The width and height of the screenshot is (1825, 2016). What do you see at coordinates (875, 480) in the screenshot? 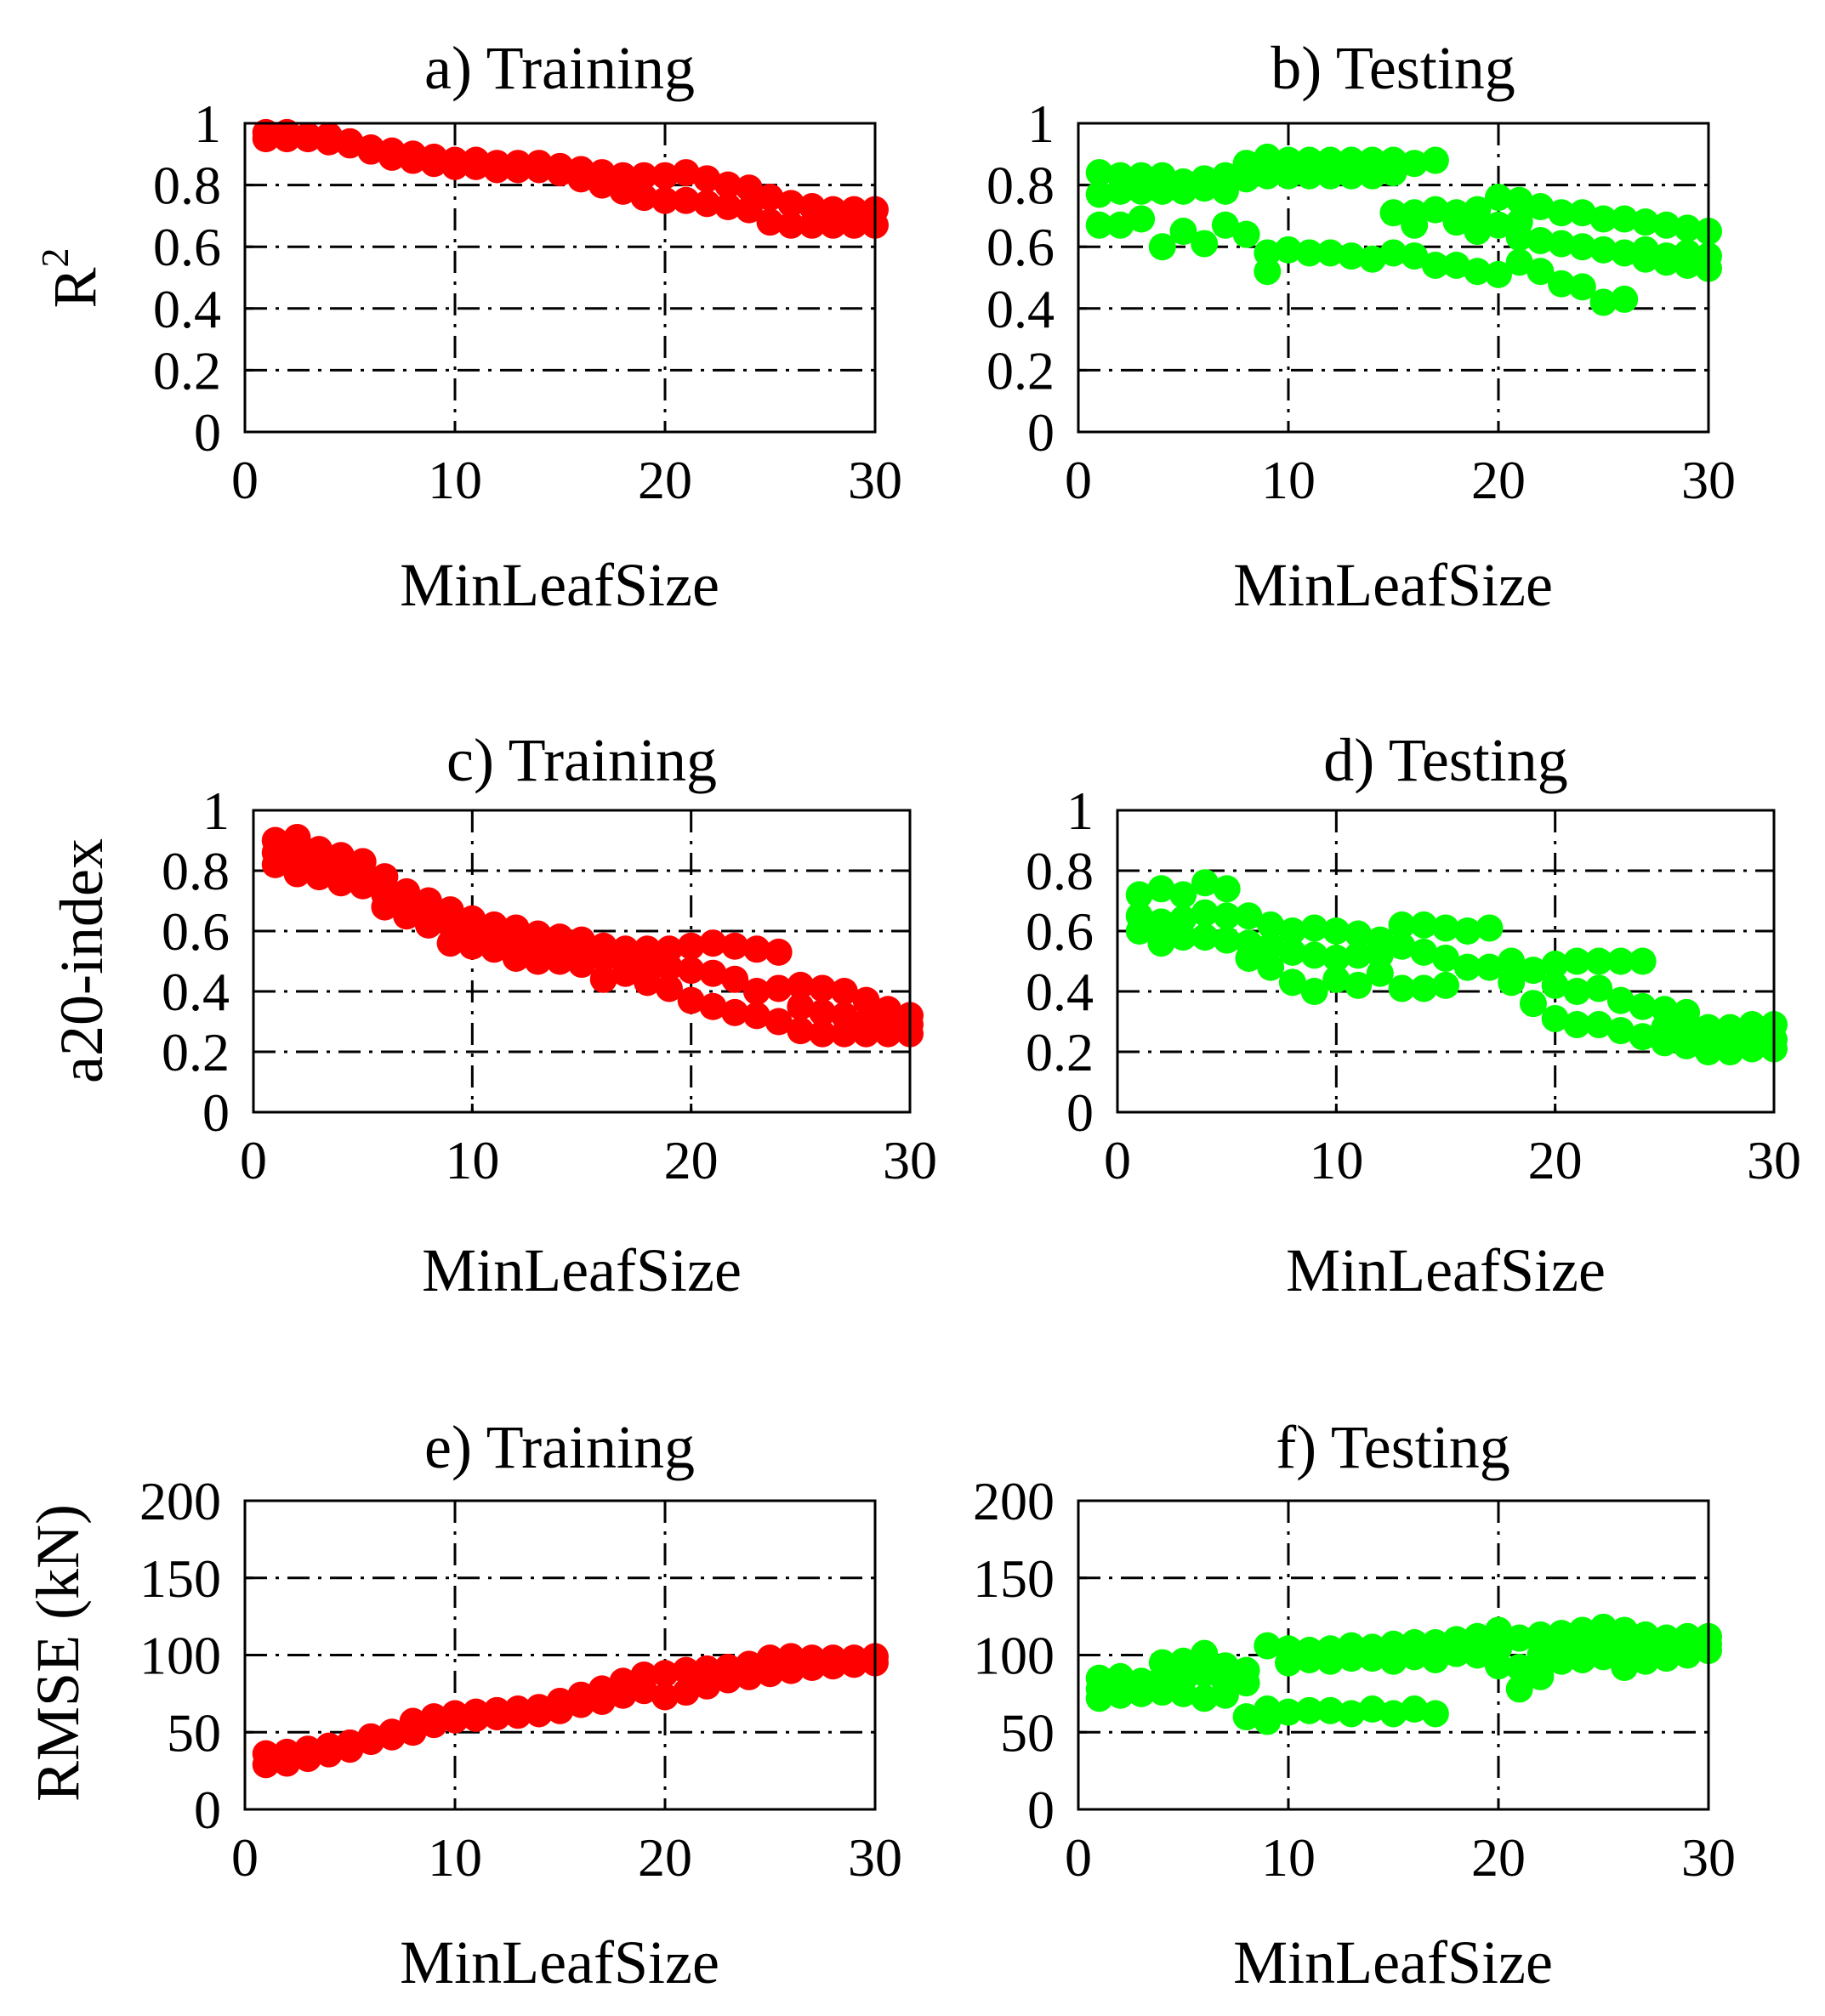
I see `x-tick-label: 30` at bounding box center [875, 480].